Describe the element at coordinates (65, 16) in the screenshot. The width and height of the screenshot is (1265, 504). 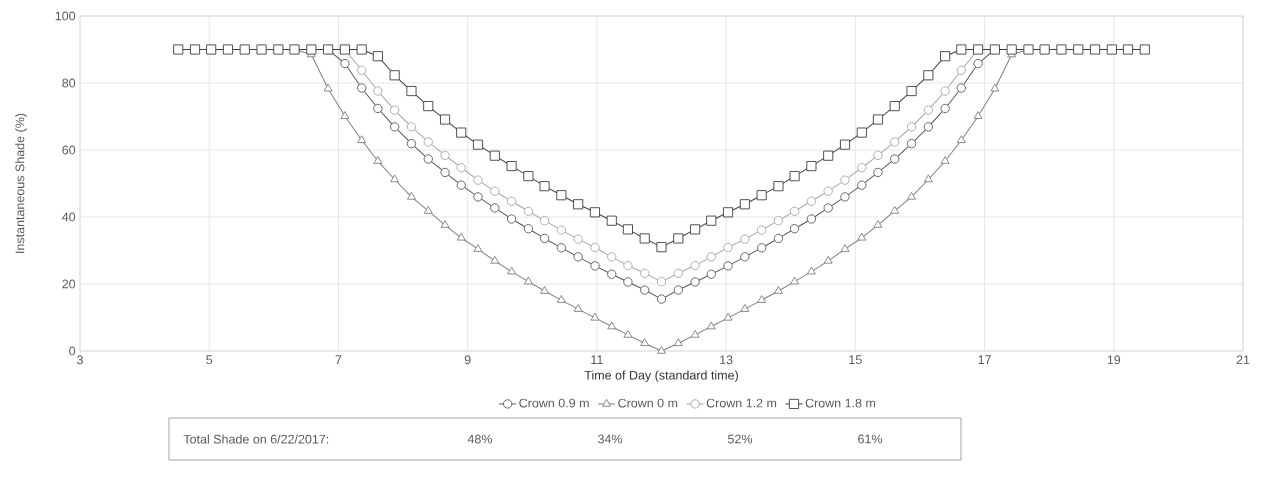
I see `y-tick-label: 100` at that location.